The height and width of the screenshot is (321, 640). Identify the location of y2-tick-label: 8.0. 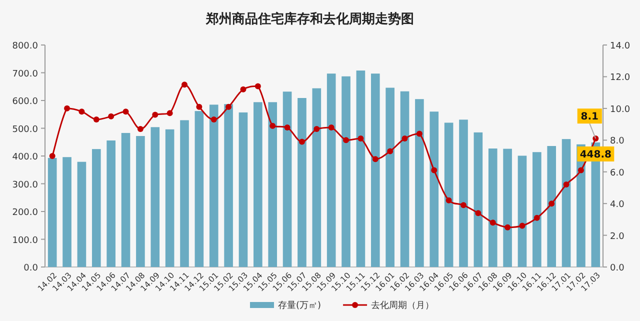
(617, 141).